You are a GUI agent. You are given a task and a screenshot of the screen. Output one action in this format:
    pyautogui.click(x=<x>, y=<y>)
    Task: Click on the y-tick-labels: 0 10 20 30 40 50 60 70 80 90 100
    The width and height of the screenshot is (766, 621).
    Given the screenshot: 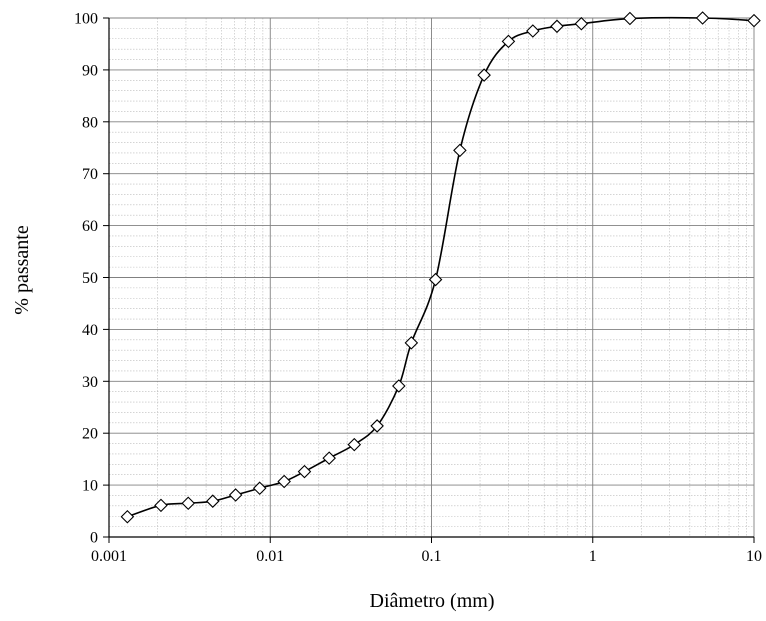 What is the action you would take?
    pyautogui.click(x=86, y=279)
    